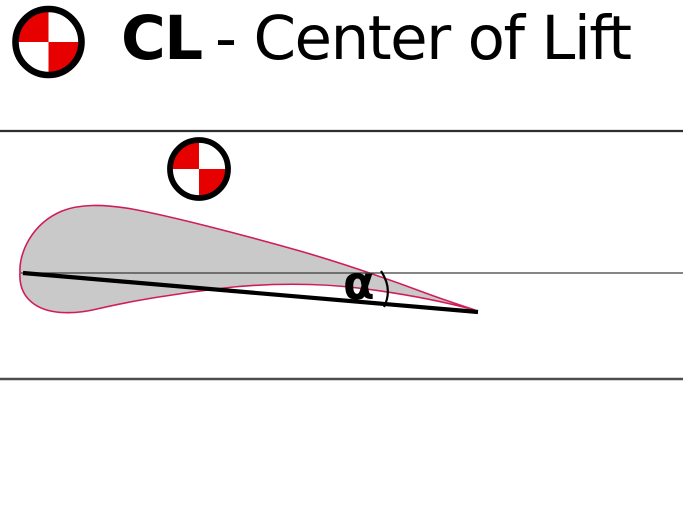  What do you see at coordinates (162, 38) in the screenshot?
I see `title-abbreviation: CL` at bounding box center [162, 38].